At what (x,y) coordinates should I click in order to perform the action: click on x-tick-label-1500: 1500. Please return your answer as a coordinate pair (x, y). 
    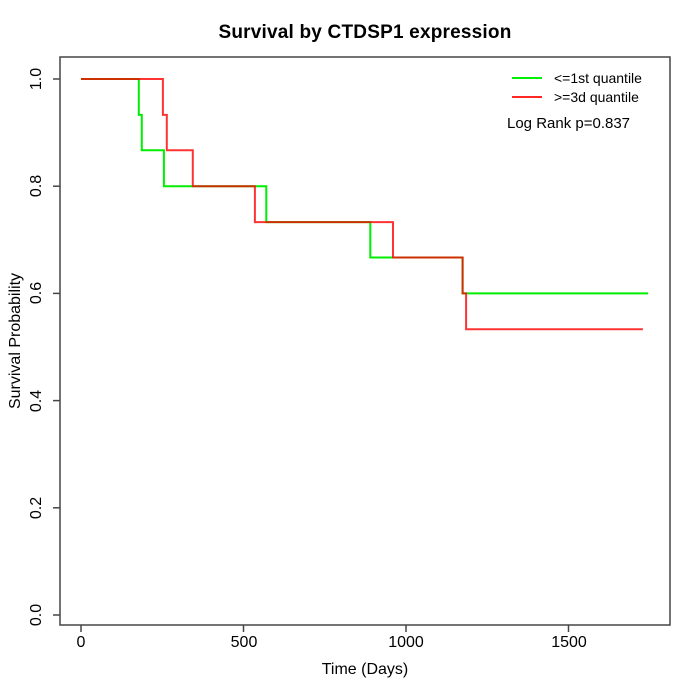
    Looking at the image, I should click on (569, 642).